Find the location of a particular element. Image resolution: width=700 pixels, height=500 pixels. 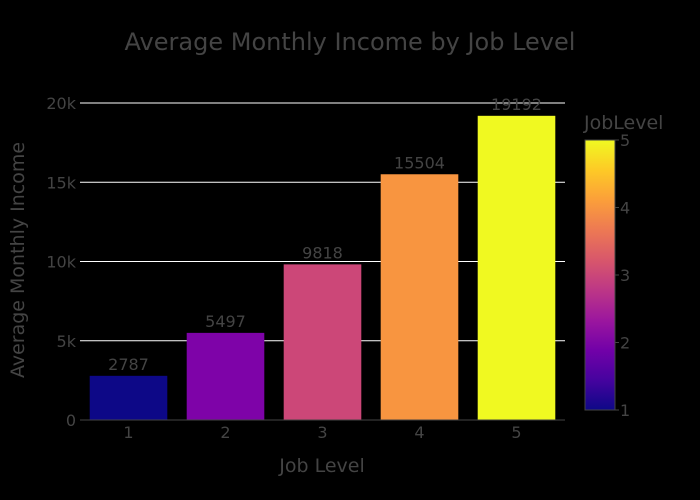

bar-value-label: 15504 is located at coordinates (419, 162).